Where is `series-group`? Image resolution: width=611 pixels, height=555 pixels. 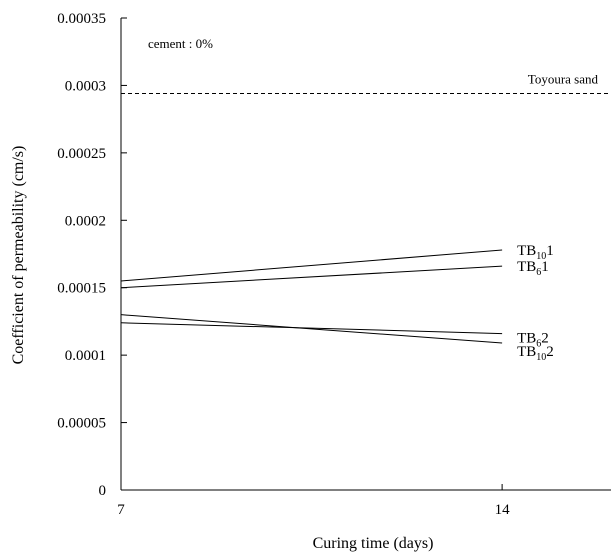
series-group is located at coordinates (311, 296).